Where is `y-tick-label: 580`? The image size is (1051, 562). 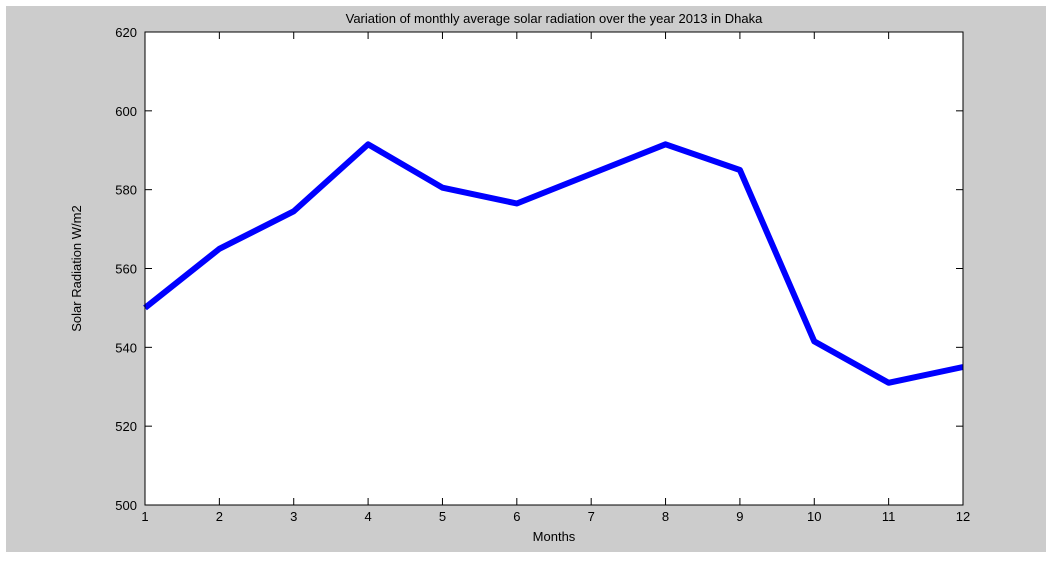
y-tick-label: 580 is located at coordinates (126, 190).